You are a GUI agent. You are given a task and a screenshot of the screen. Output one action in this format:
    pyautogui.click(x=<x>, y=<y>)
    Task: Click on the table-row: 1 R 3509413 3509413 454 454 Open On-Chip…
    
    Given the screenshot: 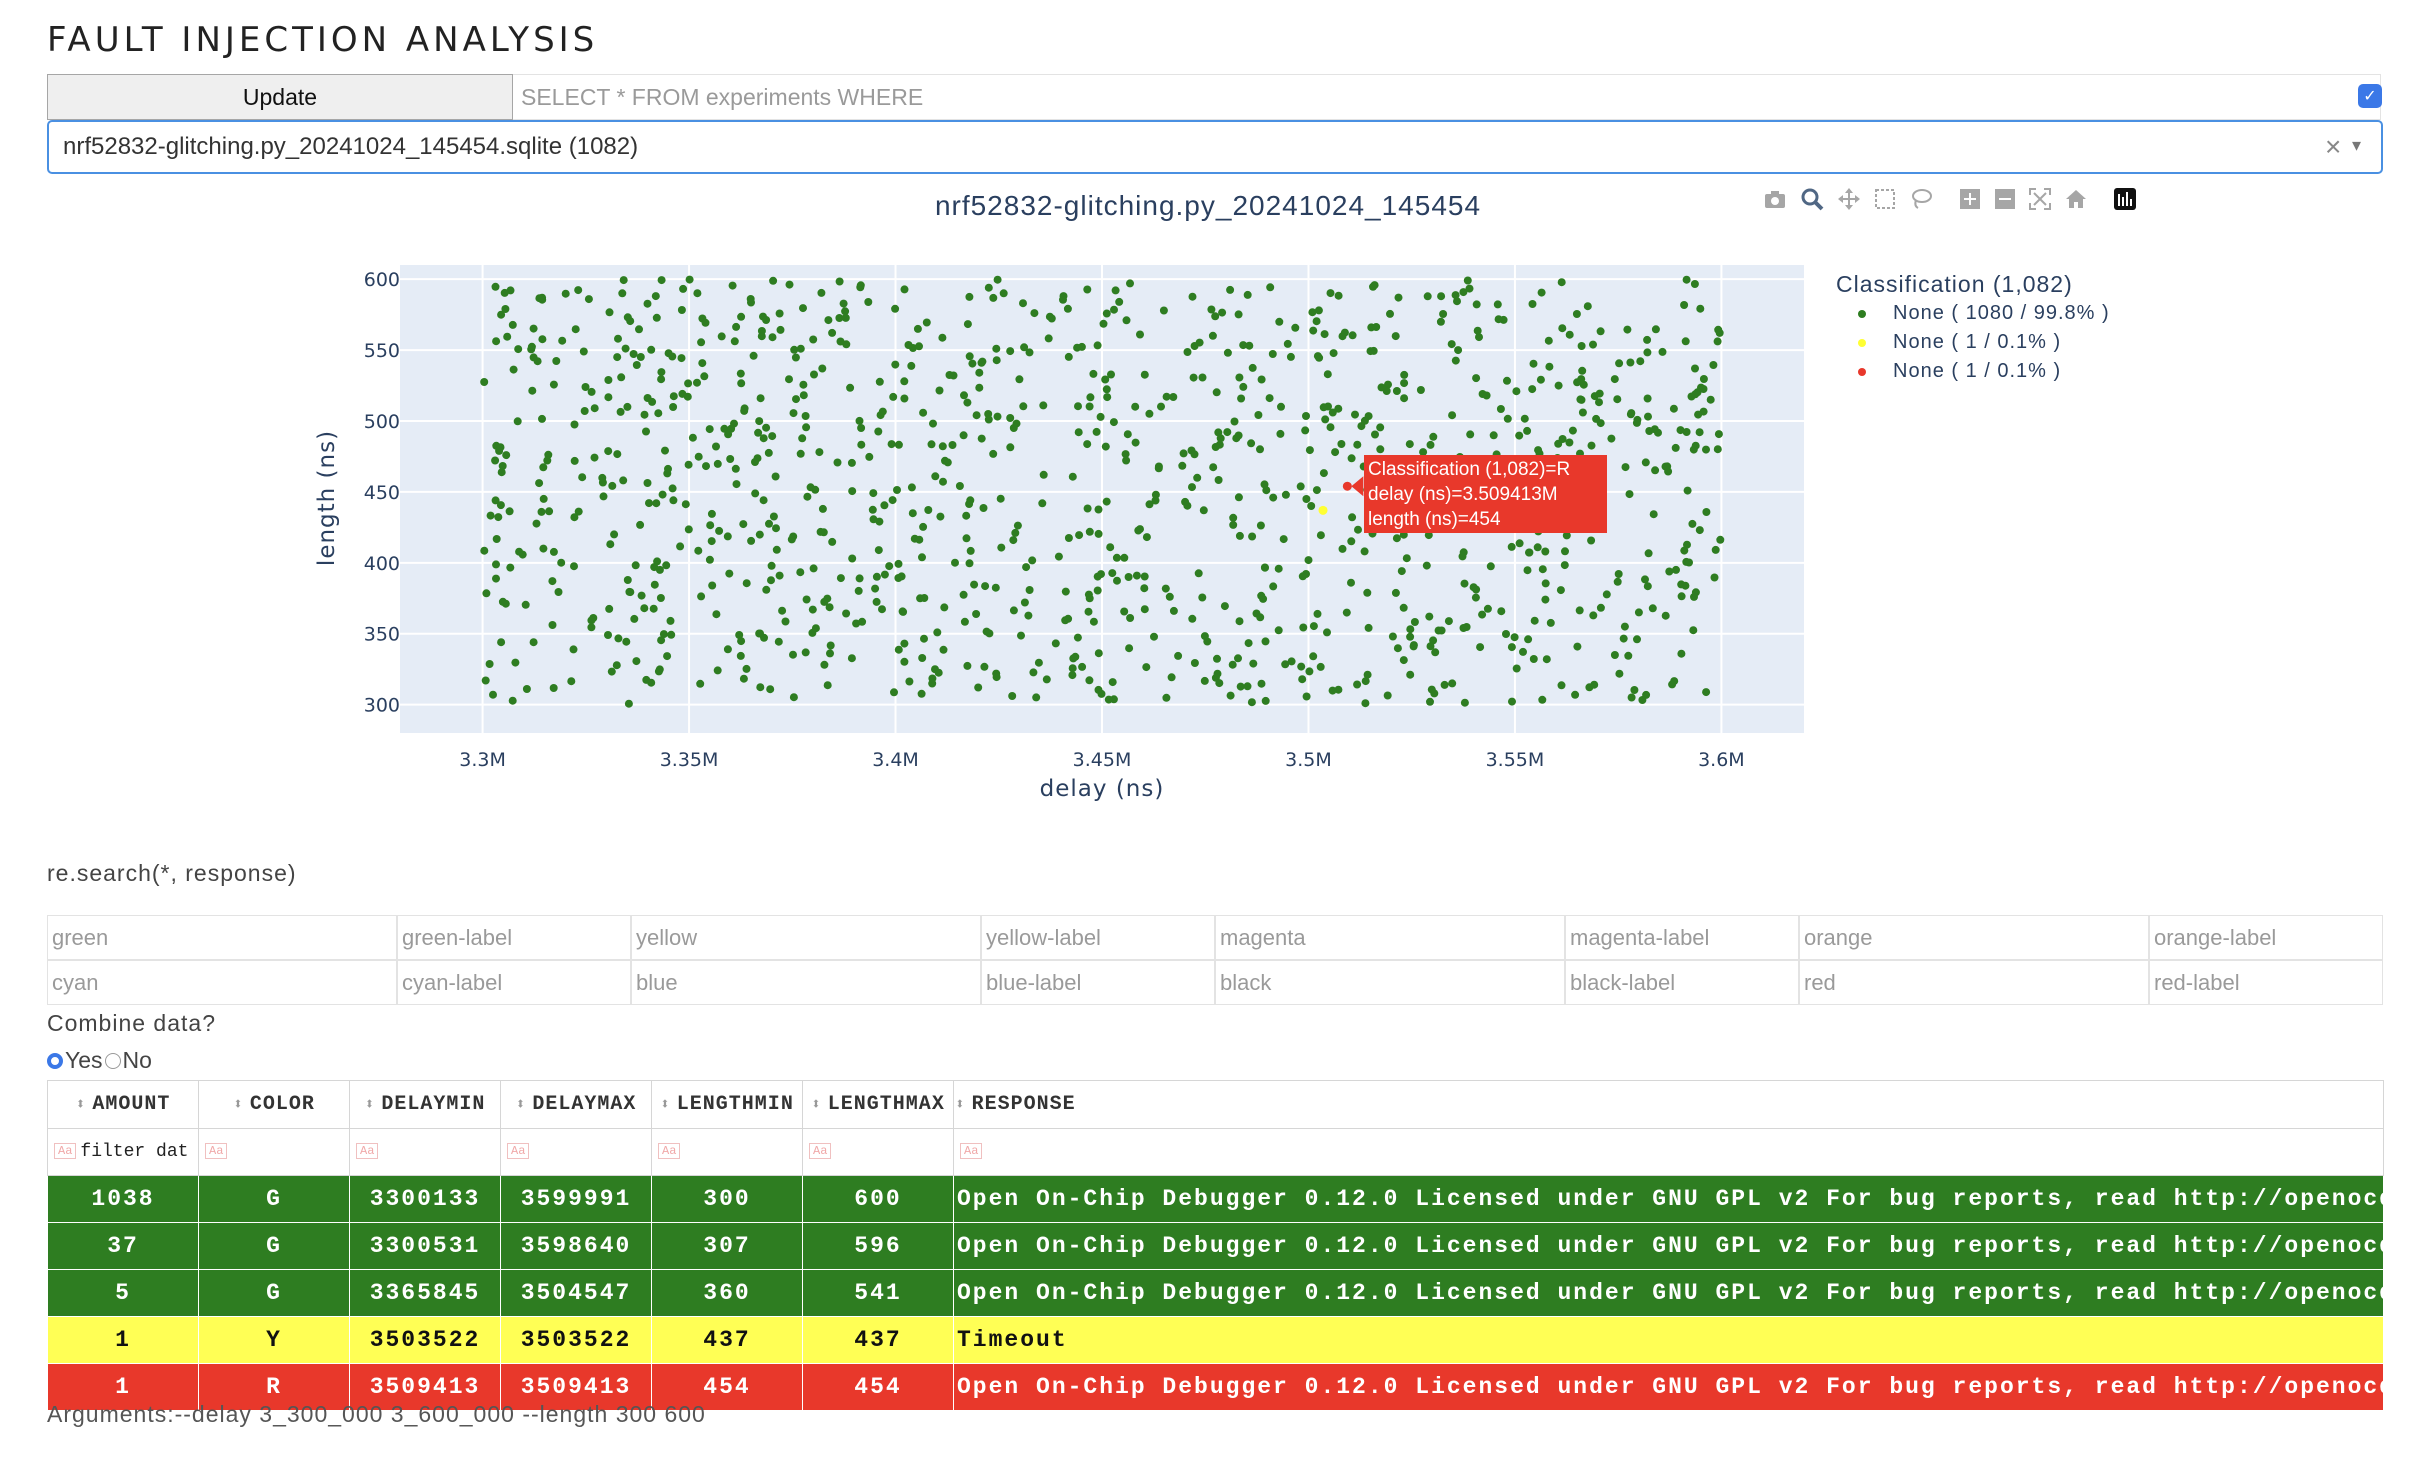 What is the action you would take?
    pyautogui.click(x=1215, y=1387)
    